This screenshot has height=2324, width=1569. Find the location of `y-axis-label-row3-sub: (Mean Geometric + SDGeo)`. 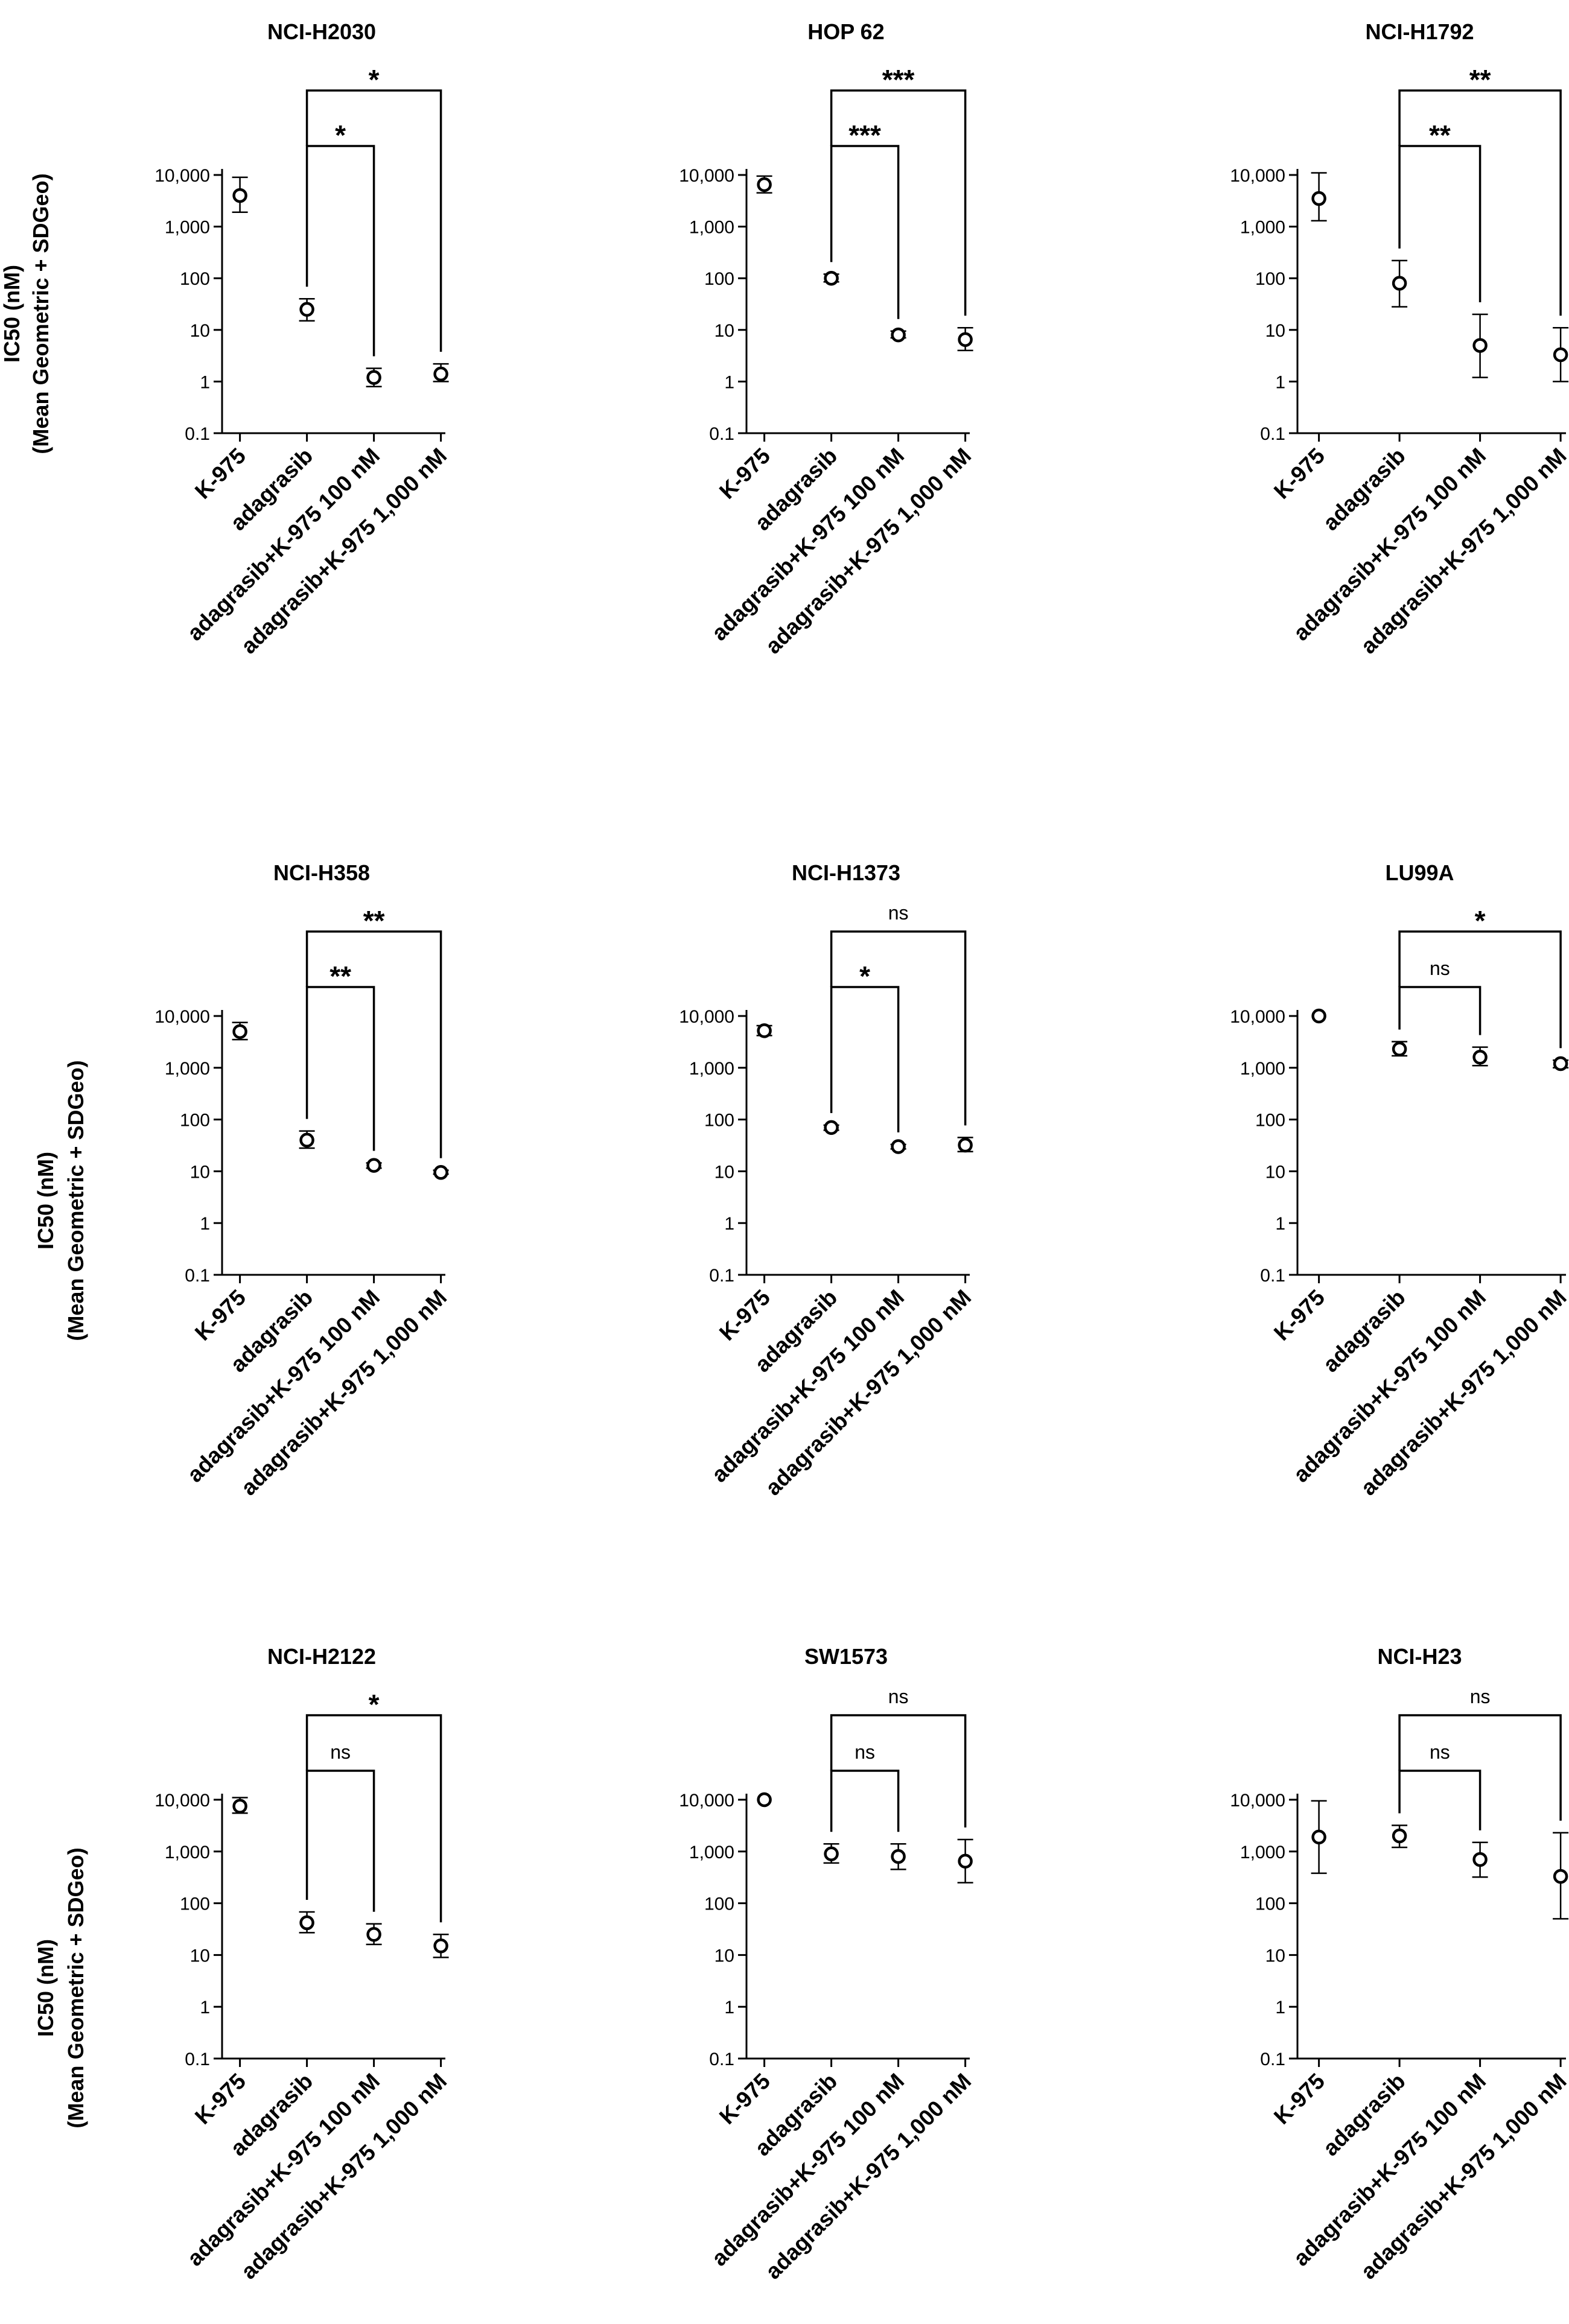

y-axis-label-row3-sub: (Mean Geometric + SDGeo) is located at coordinates (75, 1987).